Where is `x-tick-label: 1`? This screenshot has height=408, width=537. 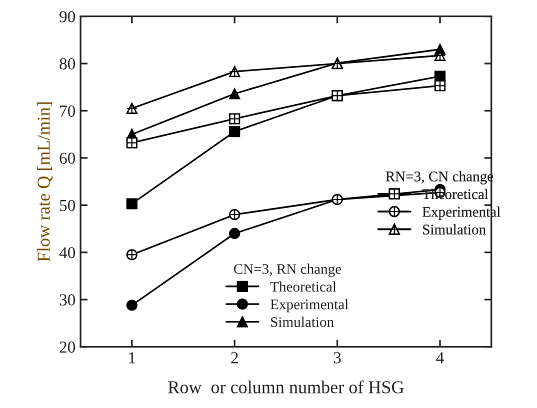
x-tick-label: 1 is located at coordinates (132, 358).